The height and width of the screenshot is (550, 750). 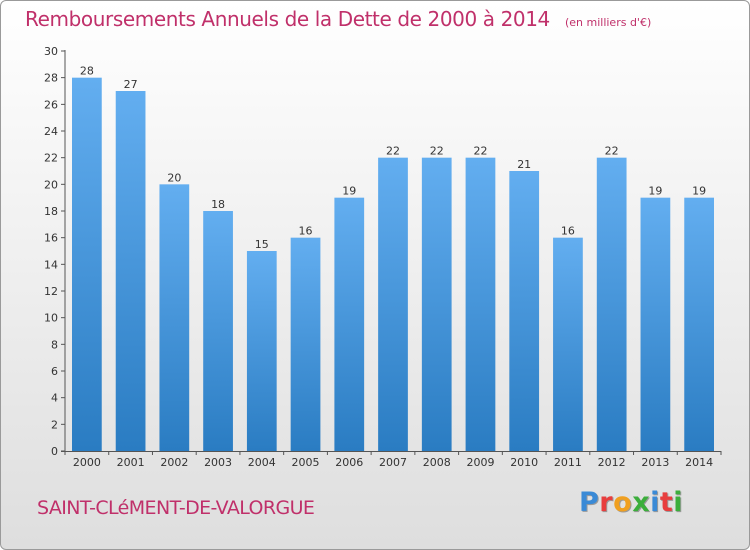 I want to click on data-label: 15, so click(x=262, y=244).